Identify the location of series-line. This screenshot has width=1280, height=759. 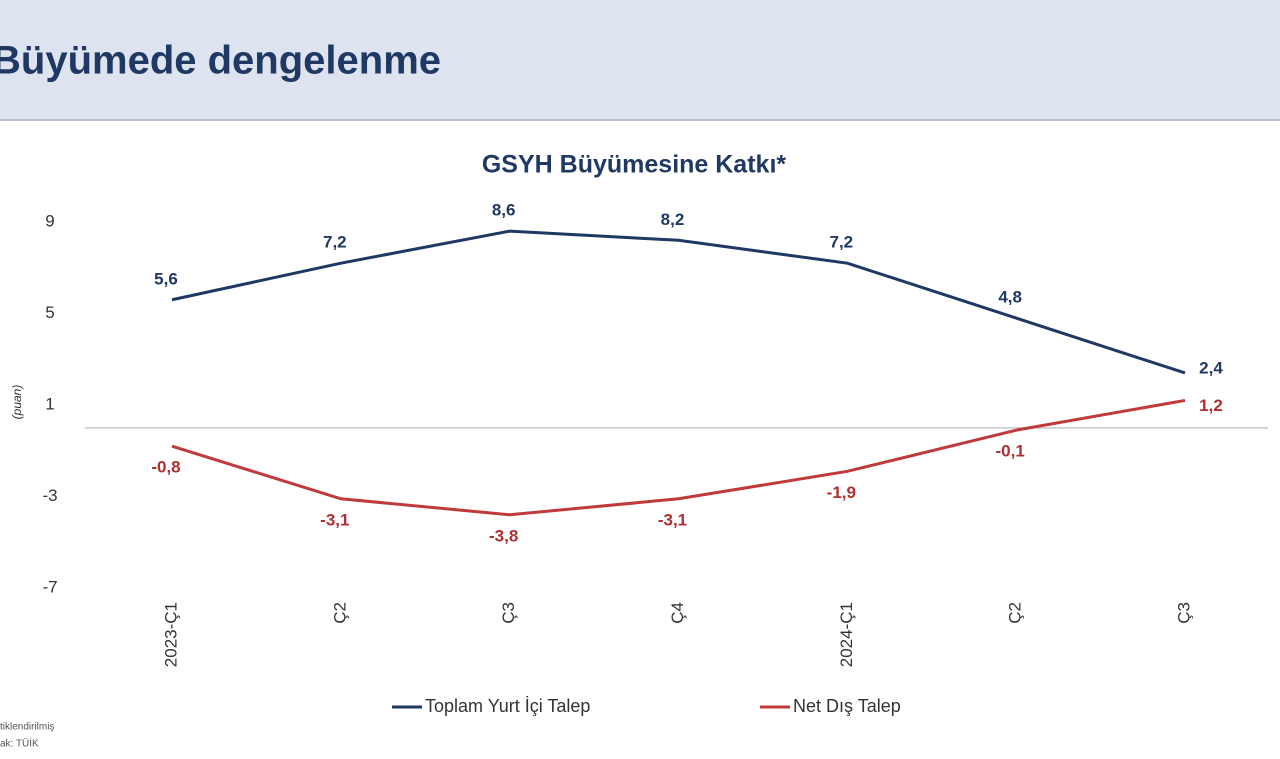
(678, 457).